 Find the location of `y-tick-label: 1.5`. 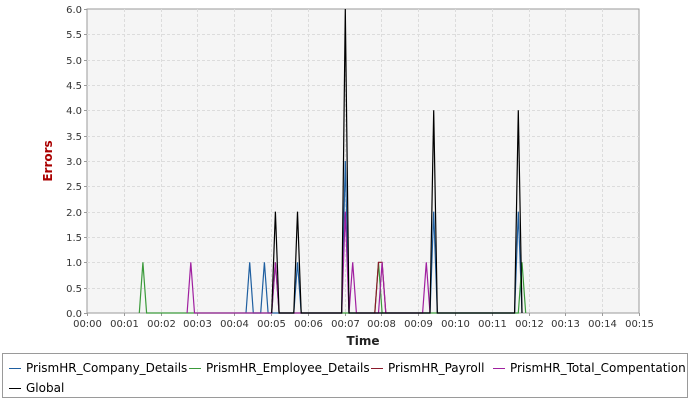

y-tick-label: 1.5 is located at coordinates (74, 238).